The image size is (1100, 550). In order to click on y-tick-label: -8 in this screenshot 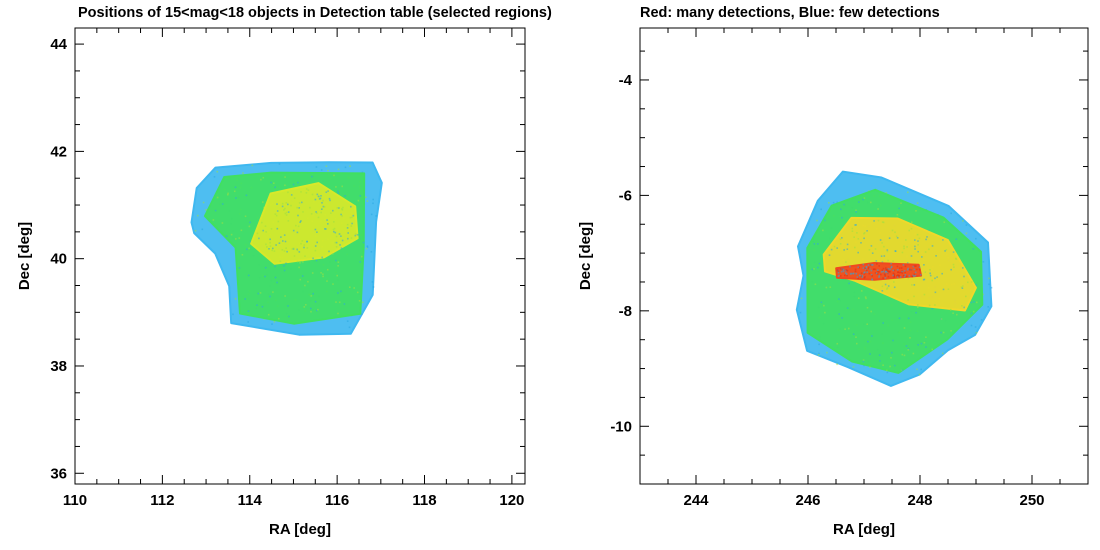, I will do `click(625, 311)`.